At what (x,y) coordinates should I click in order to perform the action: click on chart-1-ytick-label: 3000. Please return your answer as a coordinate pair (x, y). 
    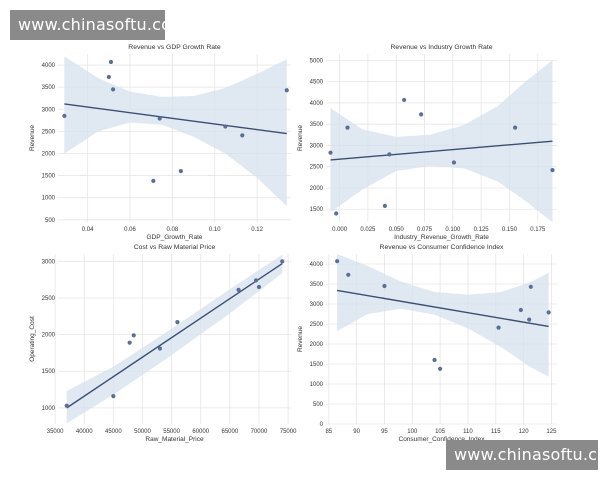
    Looking at the image, I should click on (49, 110).